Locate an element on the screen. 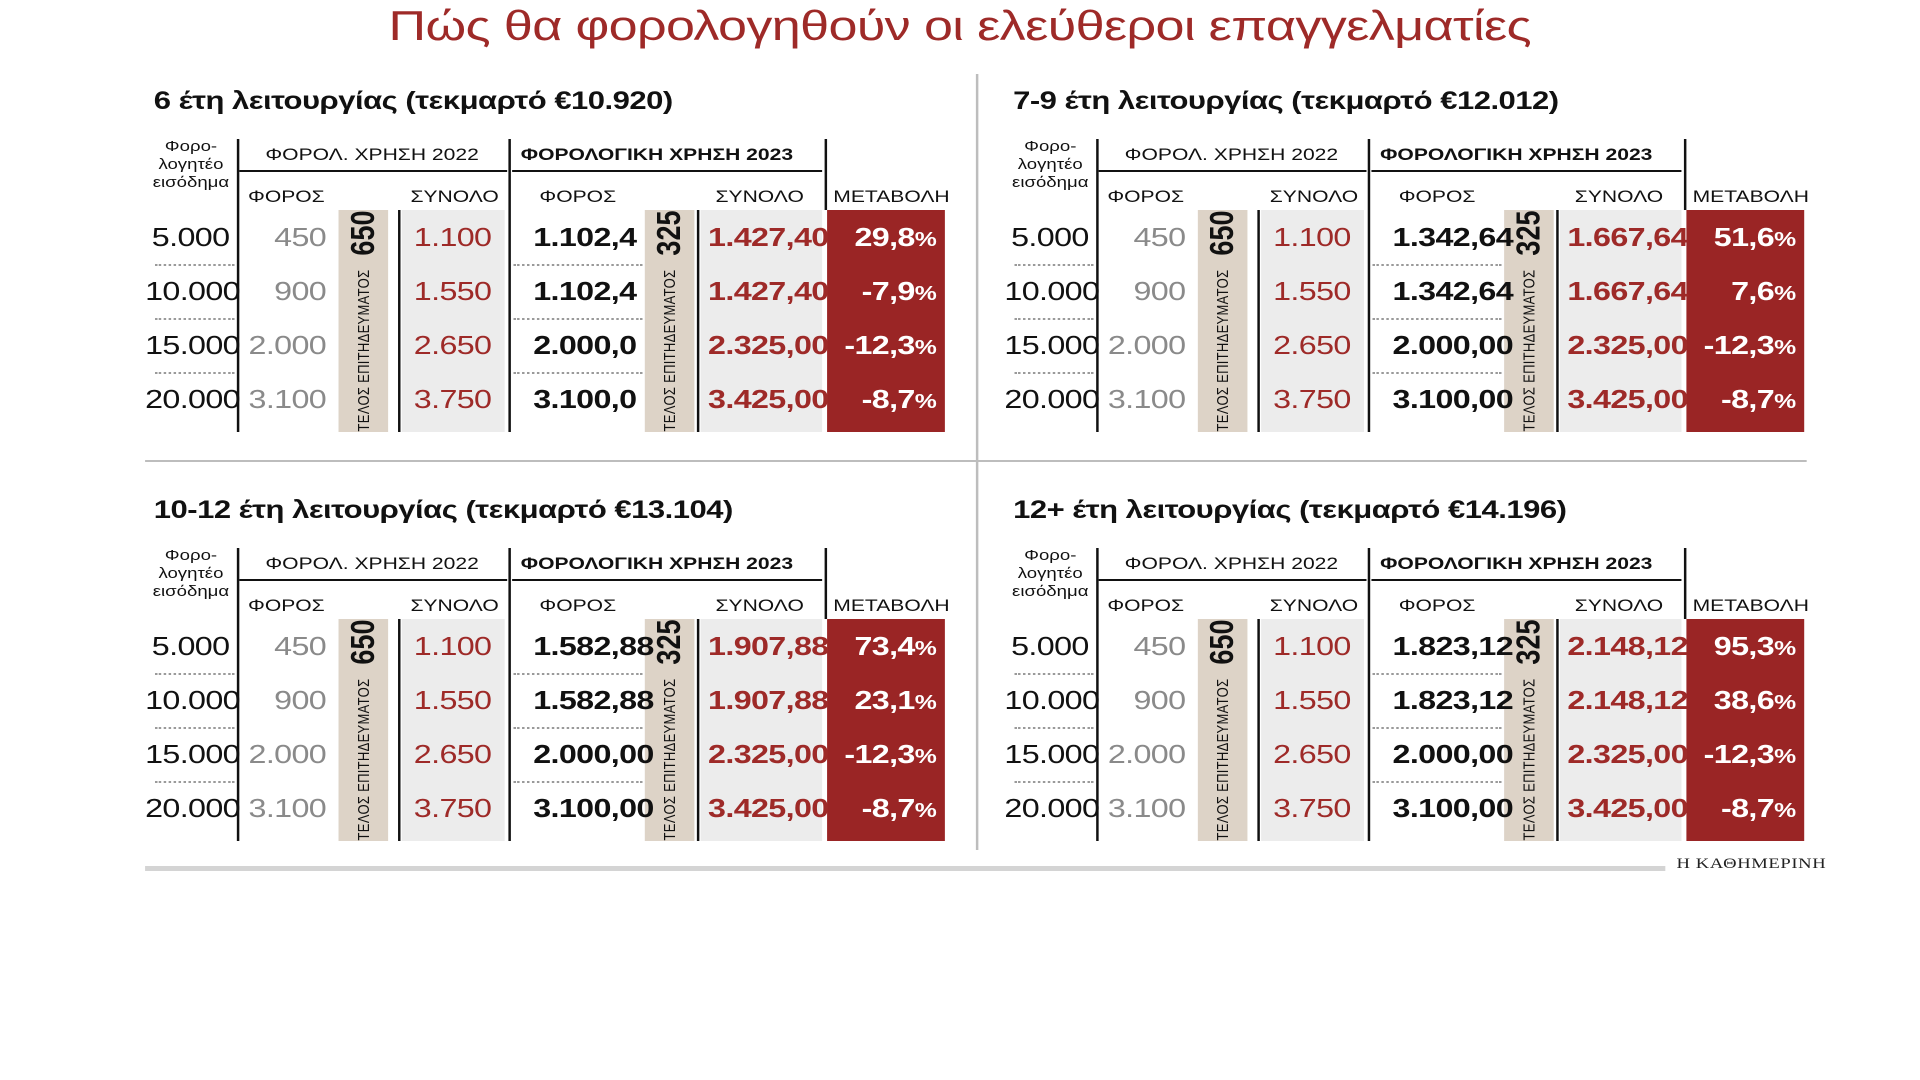 This screenshot has width=1920, height=1080. tax-2022-value: 450 is located at coordinates (300, 646).